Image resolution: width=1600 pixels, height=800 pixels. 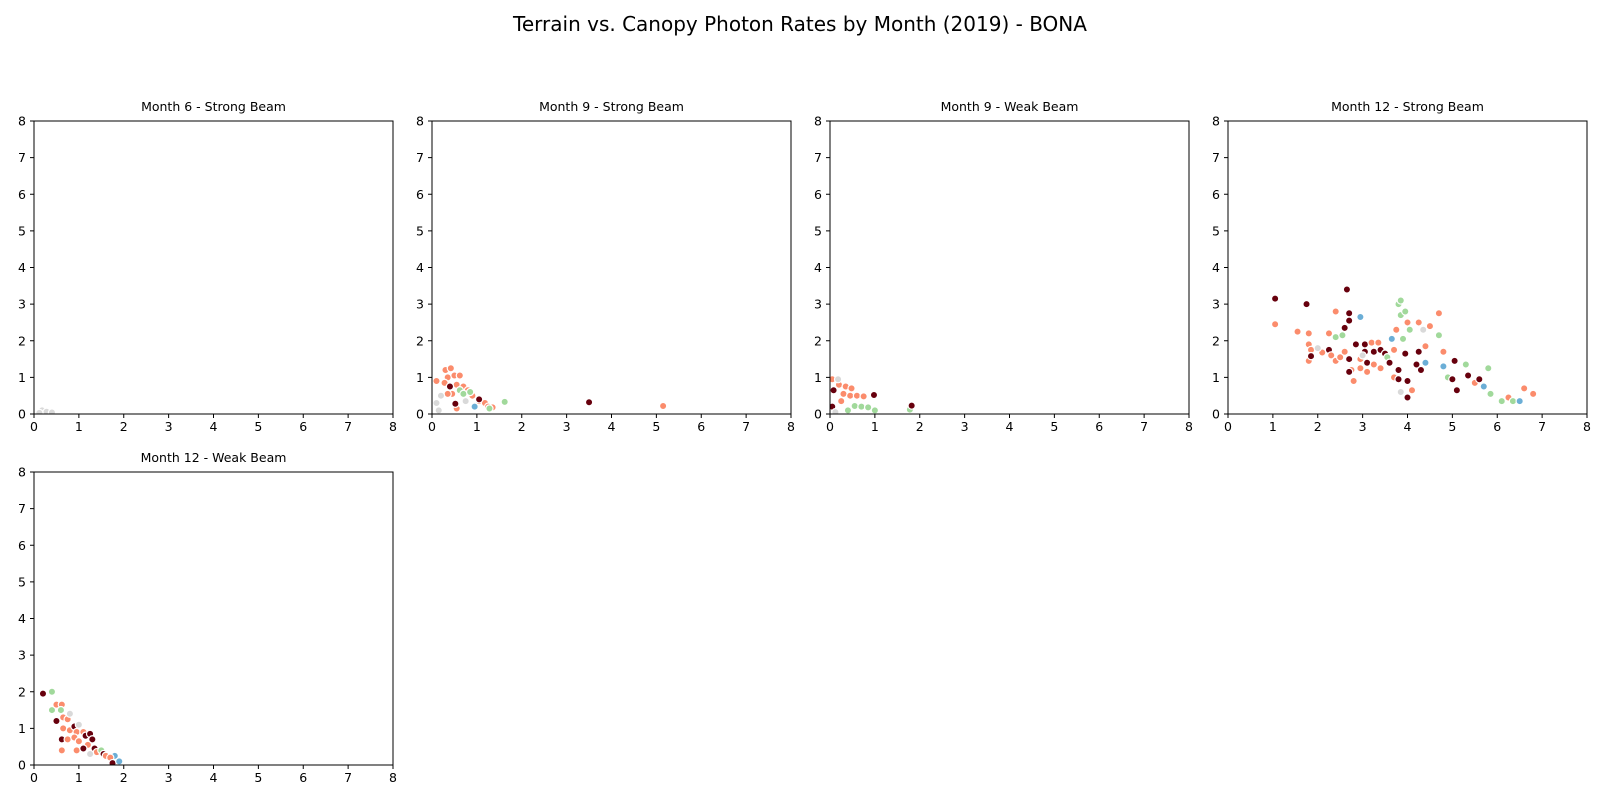 I want to click on subplot-3: Month 9 - Weak Beam 0 1 2 3 4 5 6 7 8 0 1 2 3 4 5 6 7 8, so click(x=1003, y=266).